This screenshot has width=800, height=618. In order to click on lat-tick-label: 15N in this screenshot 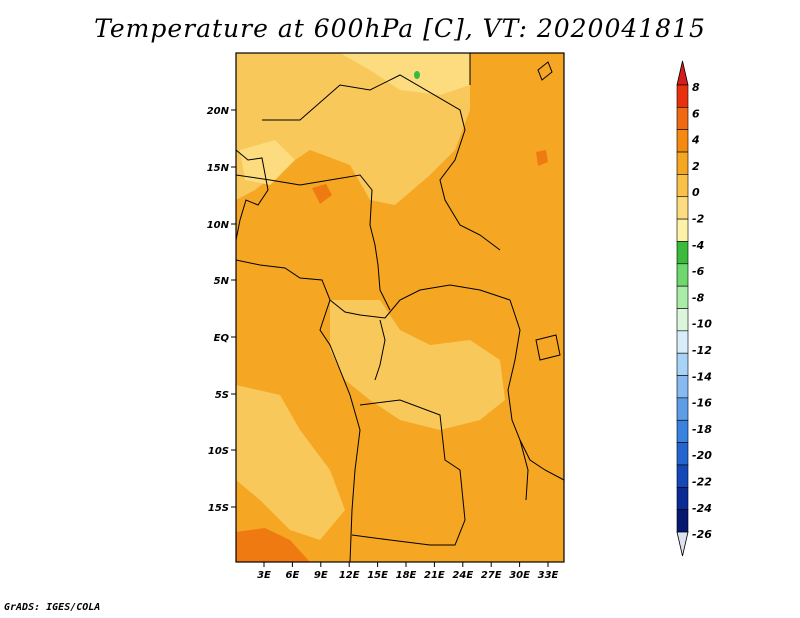, I will do `click(218, 168)`.